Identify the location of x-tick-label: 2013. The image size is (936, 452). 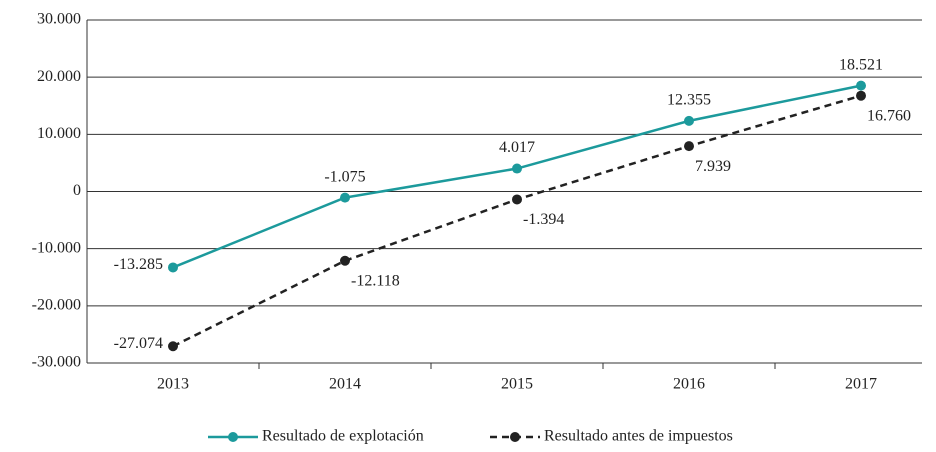
(173, 384).